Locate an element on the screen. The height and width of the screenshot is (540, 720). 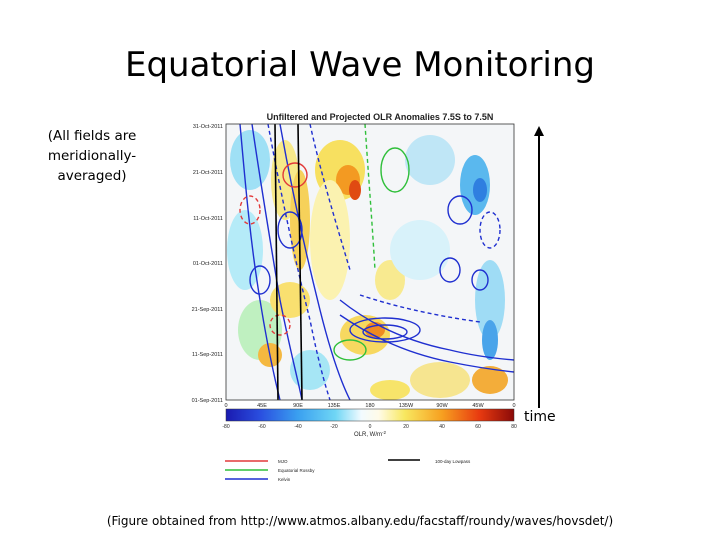
y-tick-label: 01-Oct-2011 is located at coordinates (208, 264).